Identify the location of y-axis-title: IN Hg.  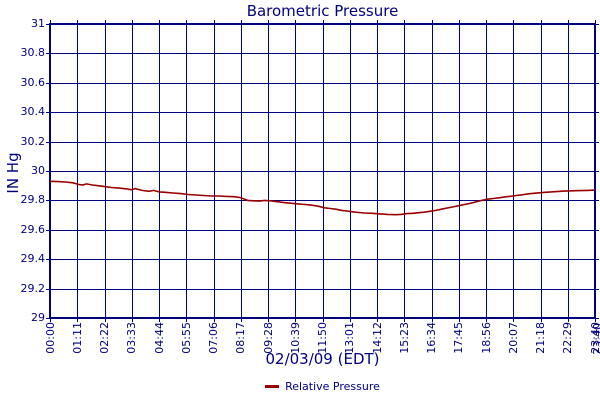
(13, 173).